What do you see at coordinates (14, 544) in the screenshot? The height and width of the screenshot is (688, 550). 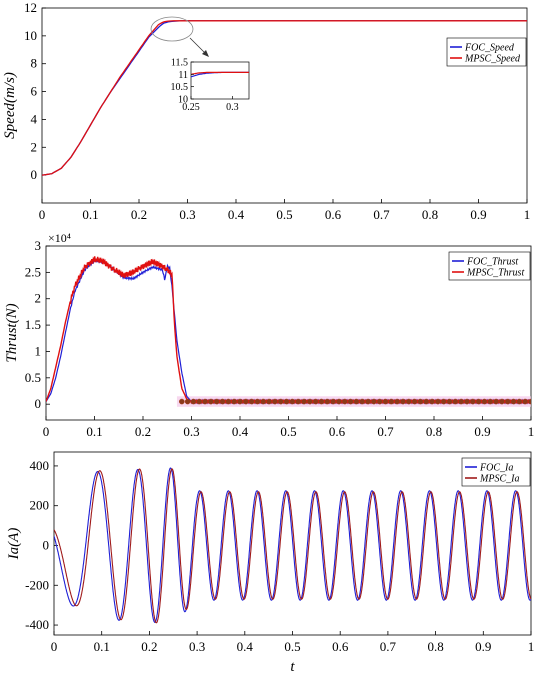 I see `y-axis-label: Ia(A)` at bounding box center [14, 544].